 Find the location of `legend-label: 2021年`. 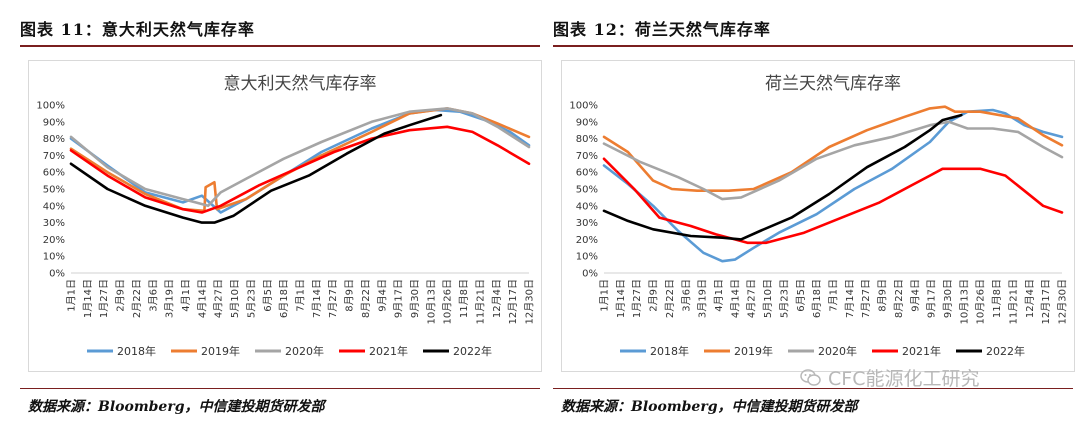

legend-label: 2021年 is located at coordinates (388, 351).